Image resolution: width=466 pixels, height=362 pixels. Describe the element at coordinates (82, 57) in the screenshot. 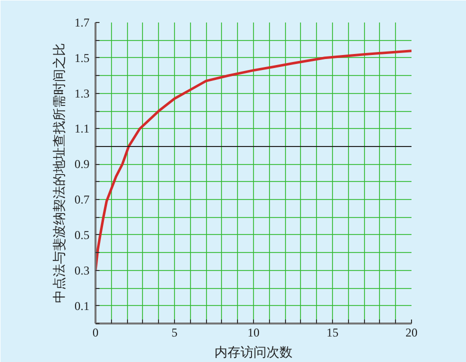

I see `y-tick-label: 1.5` at that location.